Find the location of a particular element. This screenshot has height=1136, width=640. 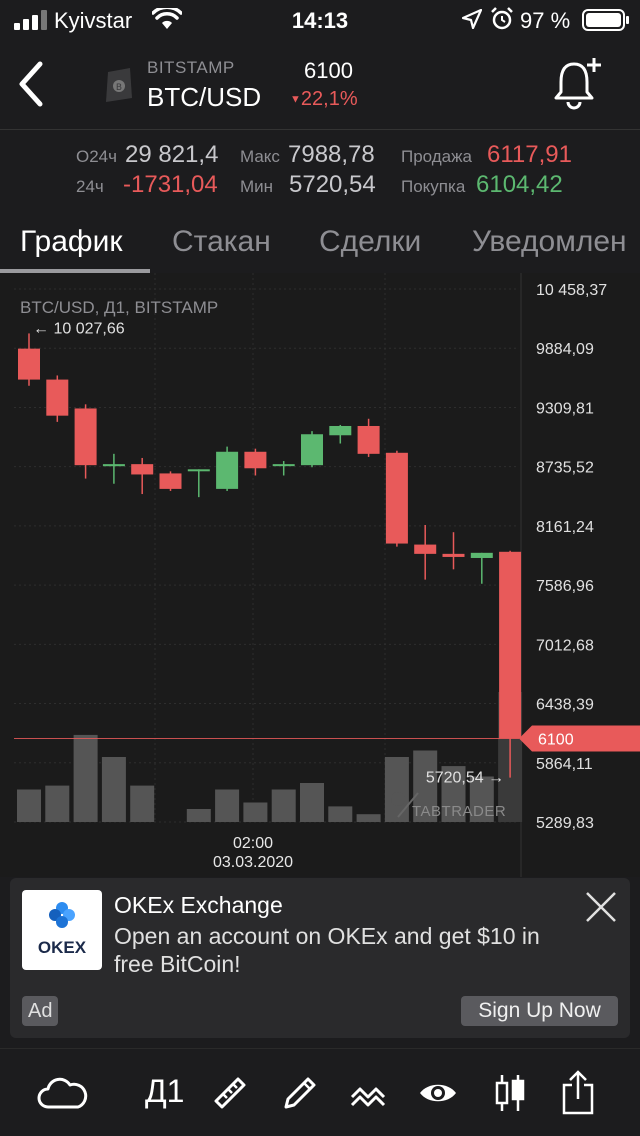

candles-icon is located at coordinates (510, 1093).